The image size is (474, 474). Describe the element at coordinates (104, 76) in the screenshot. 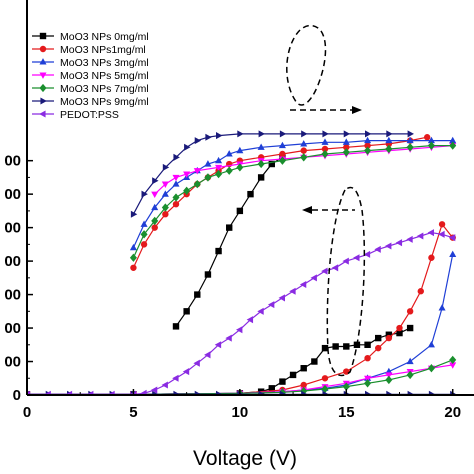

I see `legend-label: MoO3 NPs 5mg/ml` at that location.